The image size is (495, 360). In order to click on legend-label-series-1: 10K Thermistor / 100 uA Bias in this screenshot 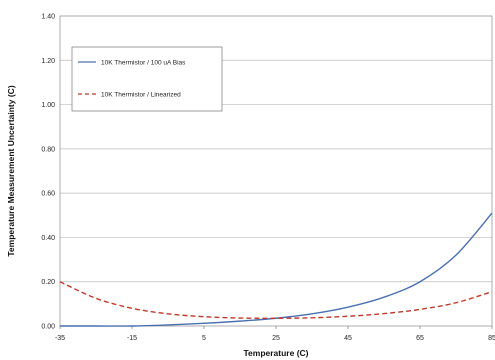, I will do `click(143, 63)`.